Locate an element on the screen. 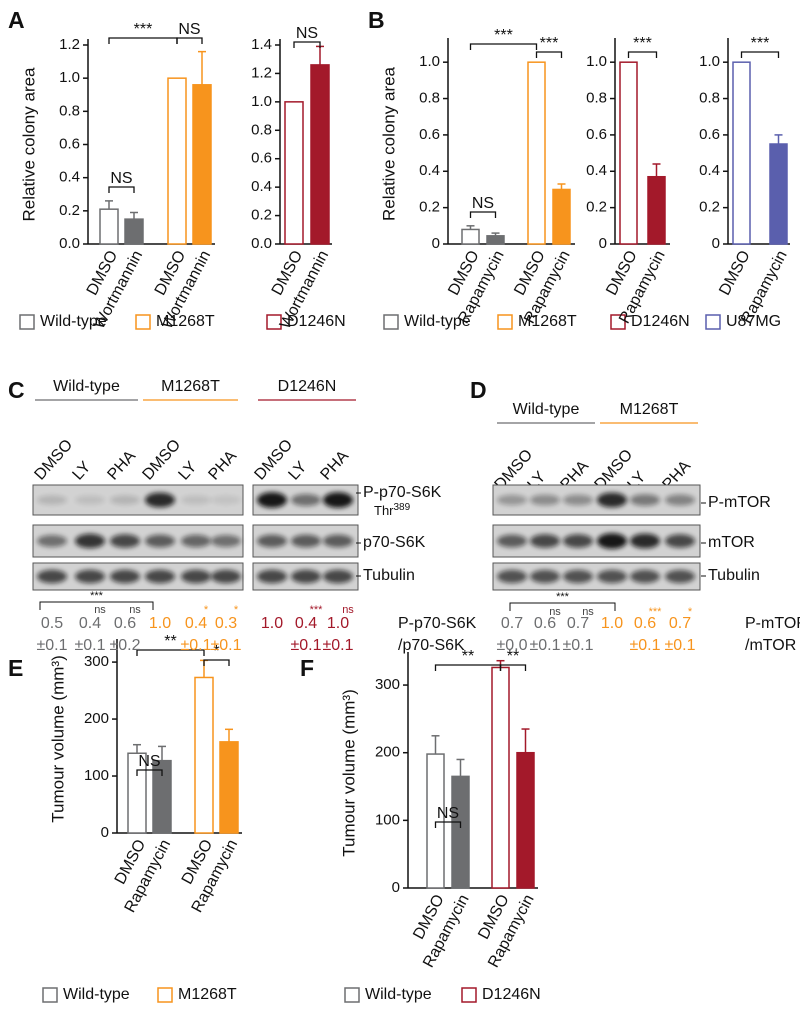 The image size is (800, 1017). legend-label: D1246N is located at coordinates (316, 321).